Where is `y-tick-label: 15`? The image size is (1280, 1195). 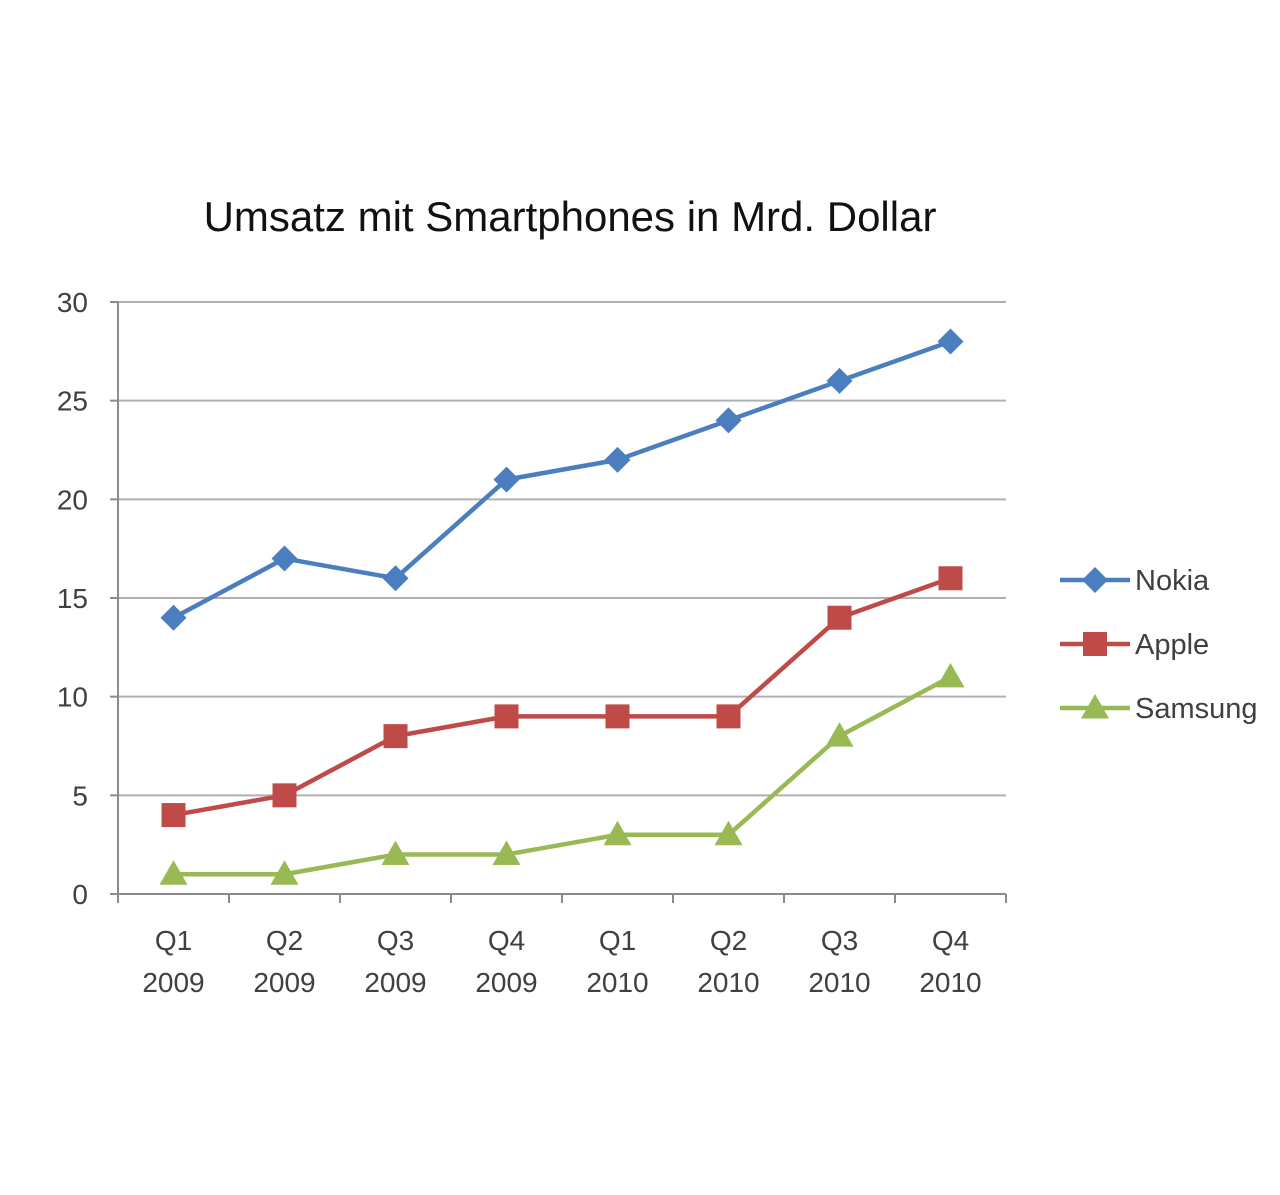
y-tick-label: 15 is located at coordinates (72, 598).